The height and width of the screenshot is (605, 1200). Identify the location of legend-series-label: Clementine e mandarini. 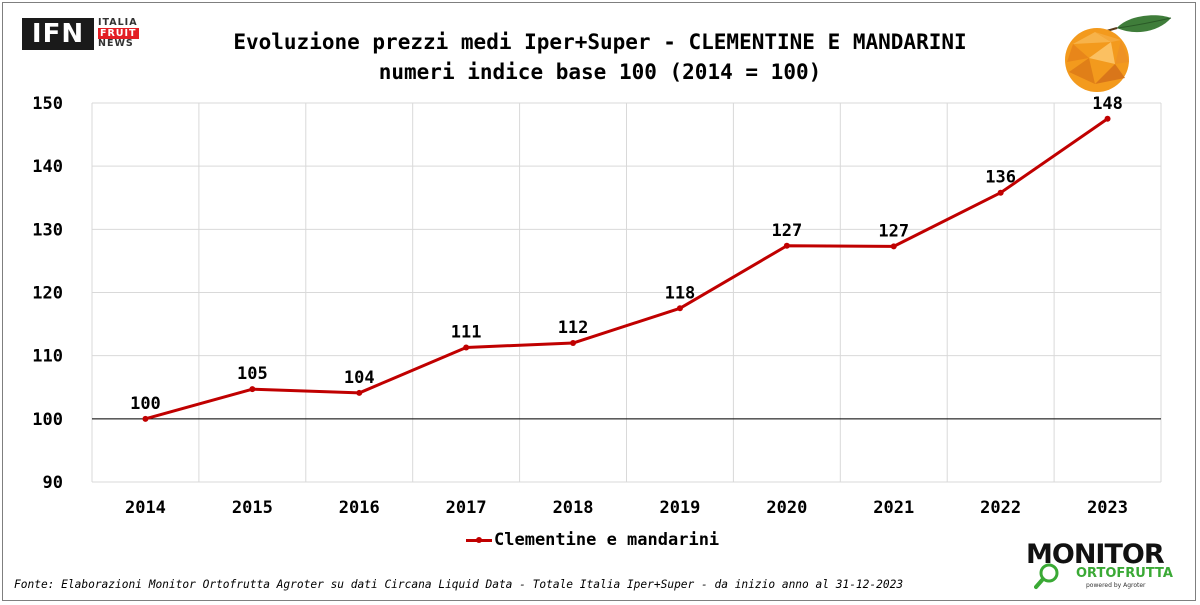
(607, 540).